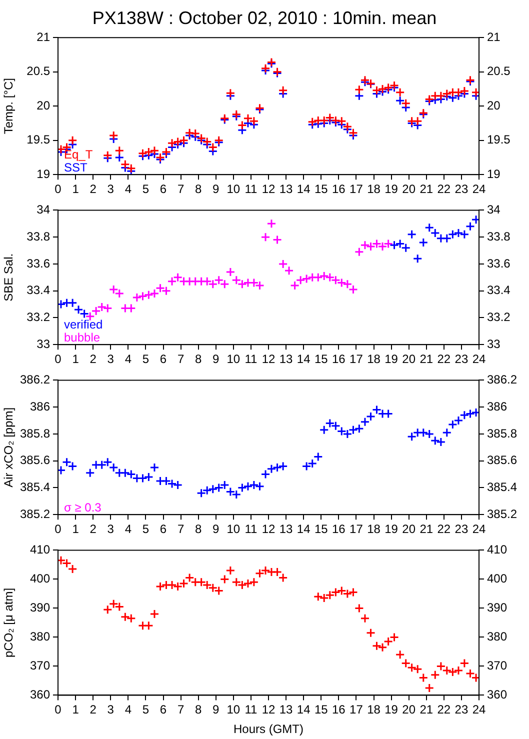 This screenshot has height=739, width=529. Describe the element at coordinates (494, 343) in the screenshot. I see `y2-tick-label: 33` at that location.